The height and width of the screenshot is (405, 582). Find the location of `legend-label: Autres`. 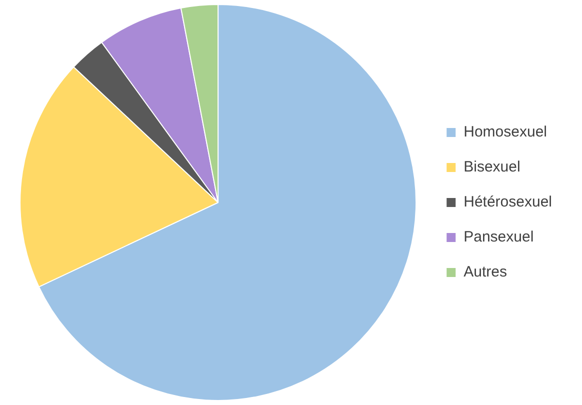

legend-label: Autres is located at coordinates (485, 272).